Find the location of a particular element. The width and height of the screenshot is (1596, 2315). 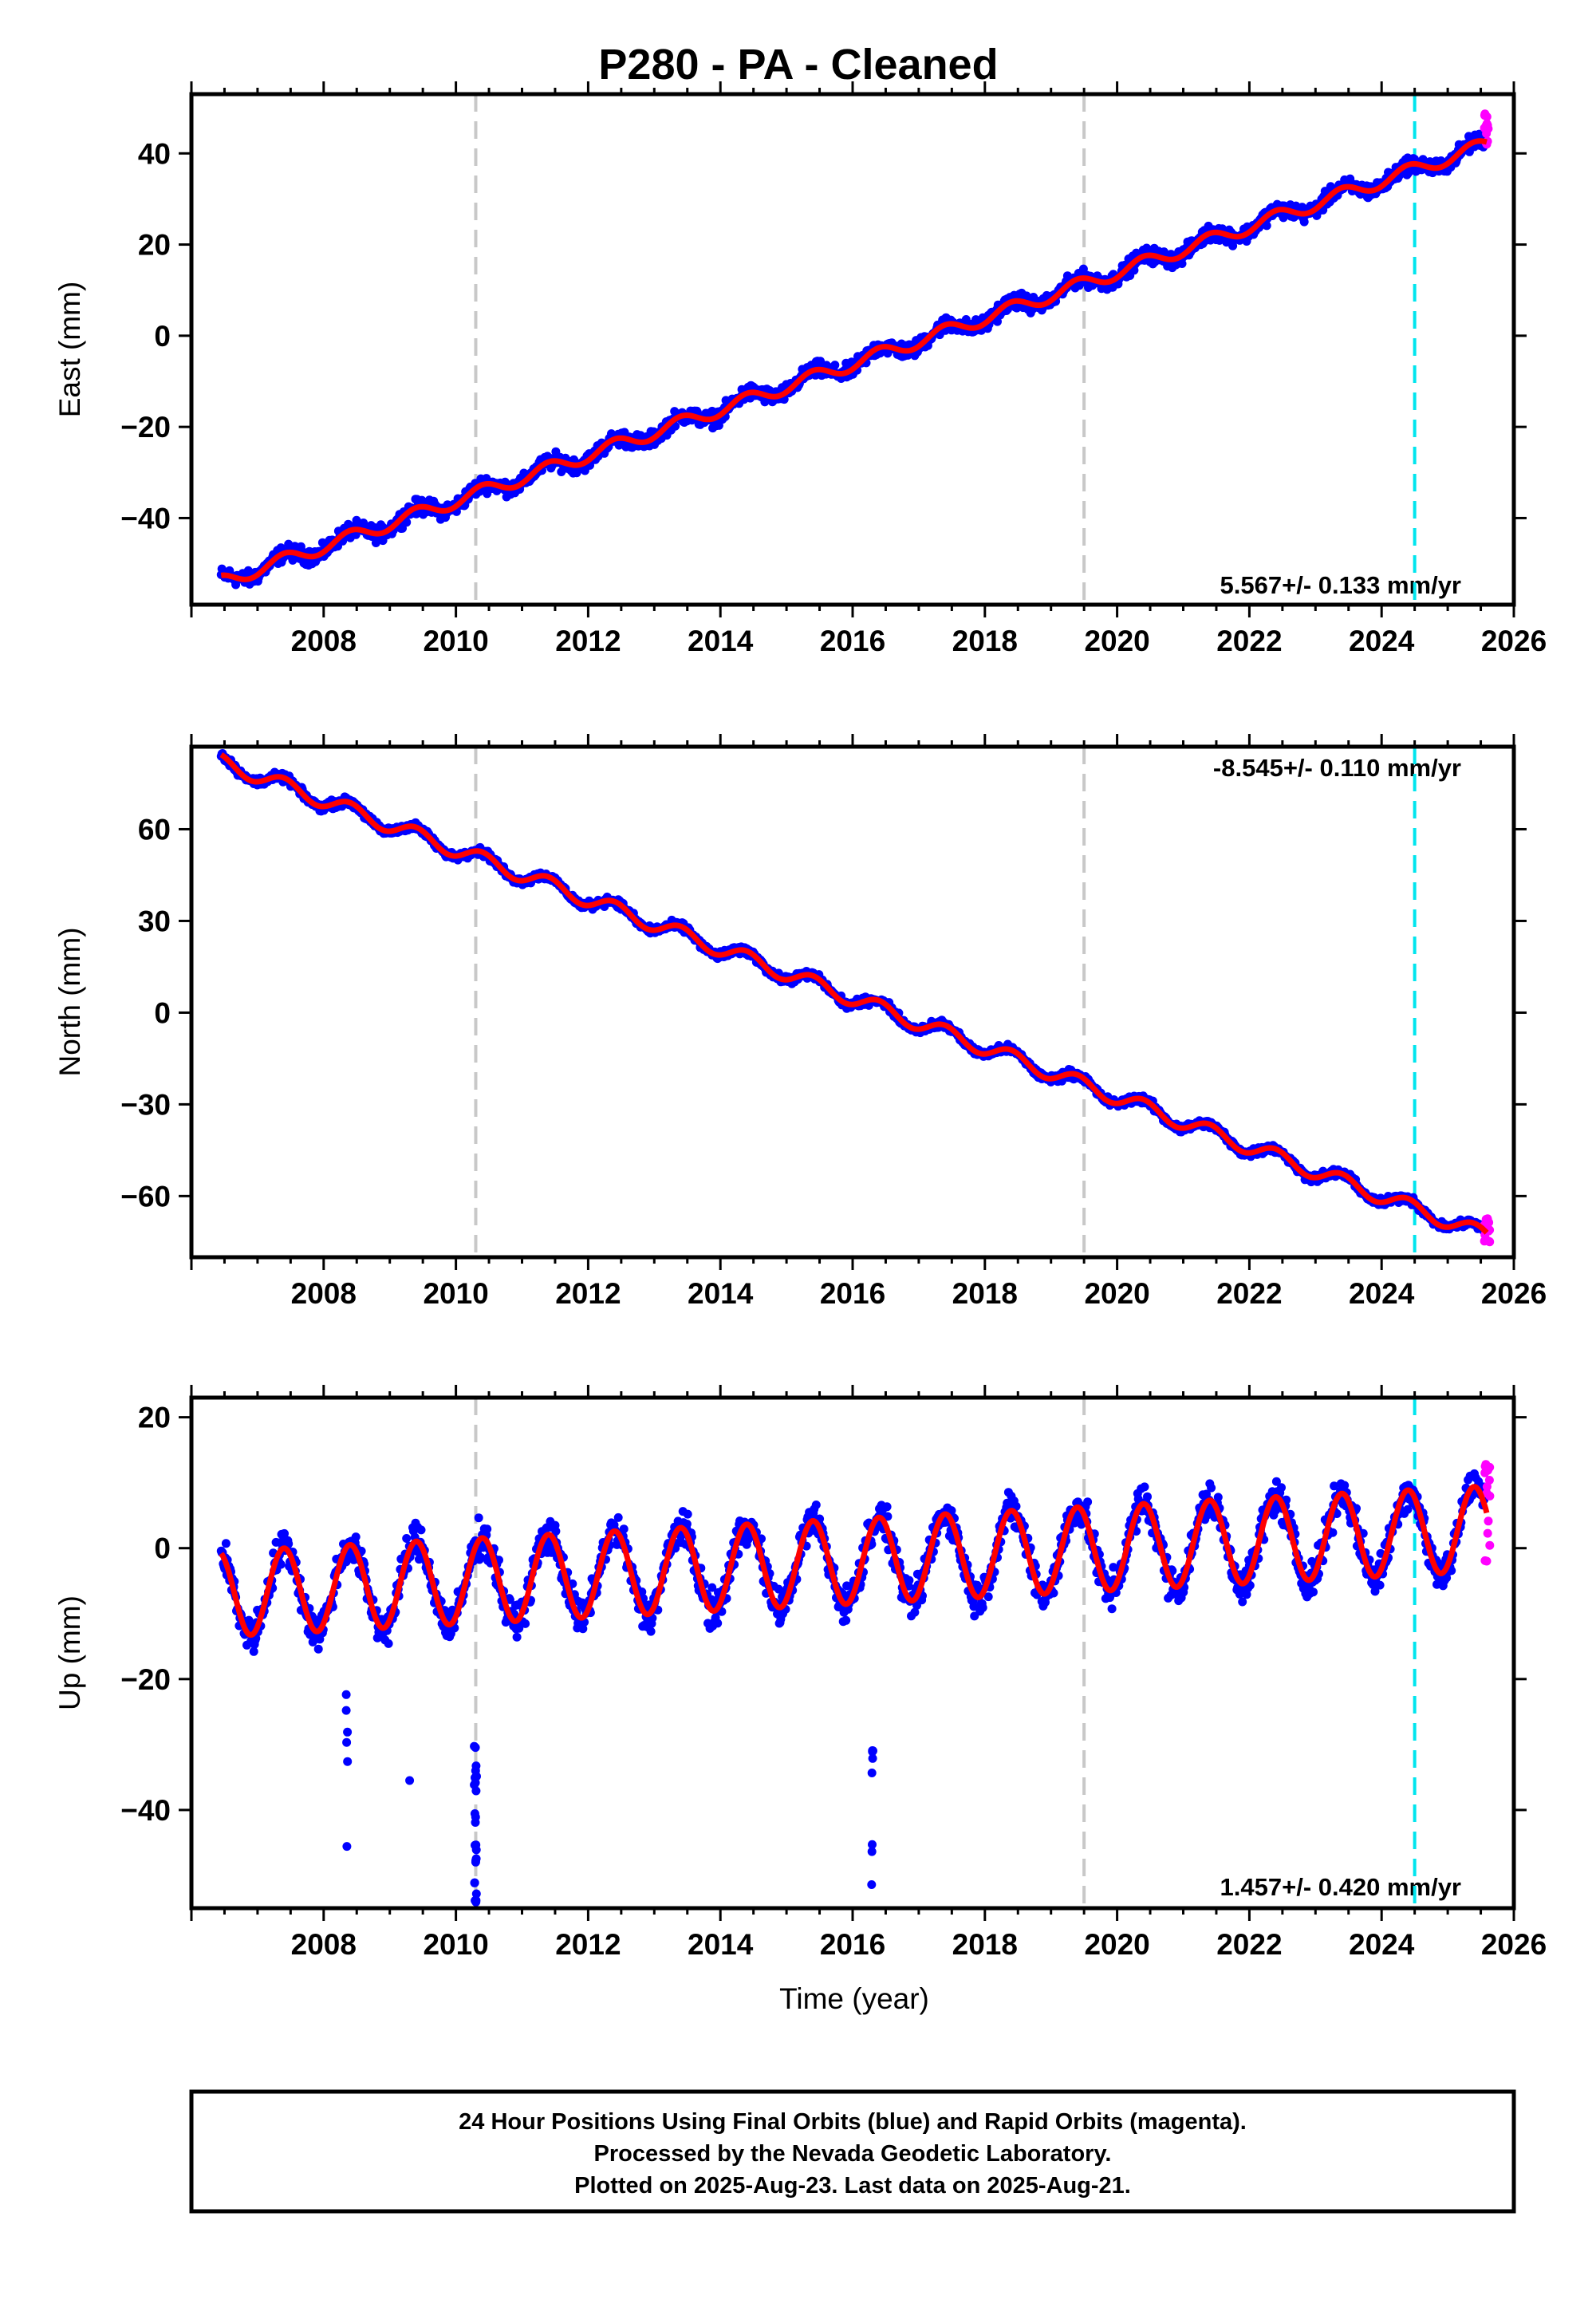

y-tick-label: −30 is located at coordinates (145, 1104).